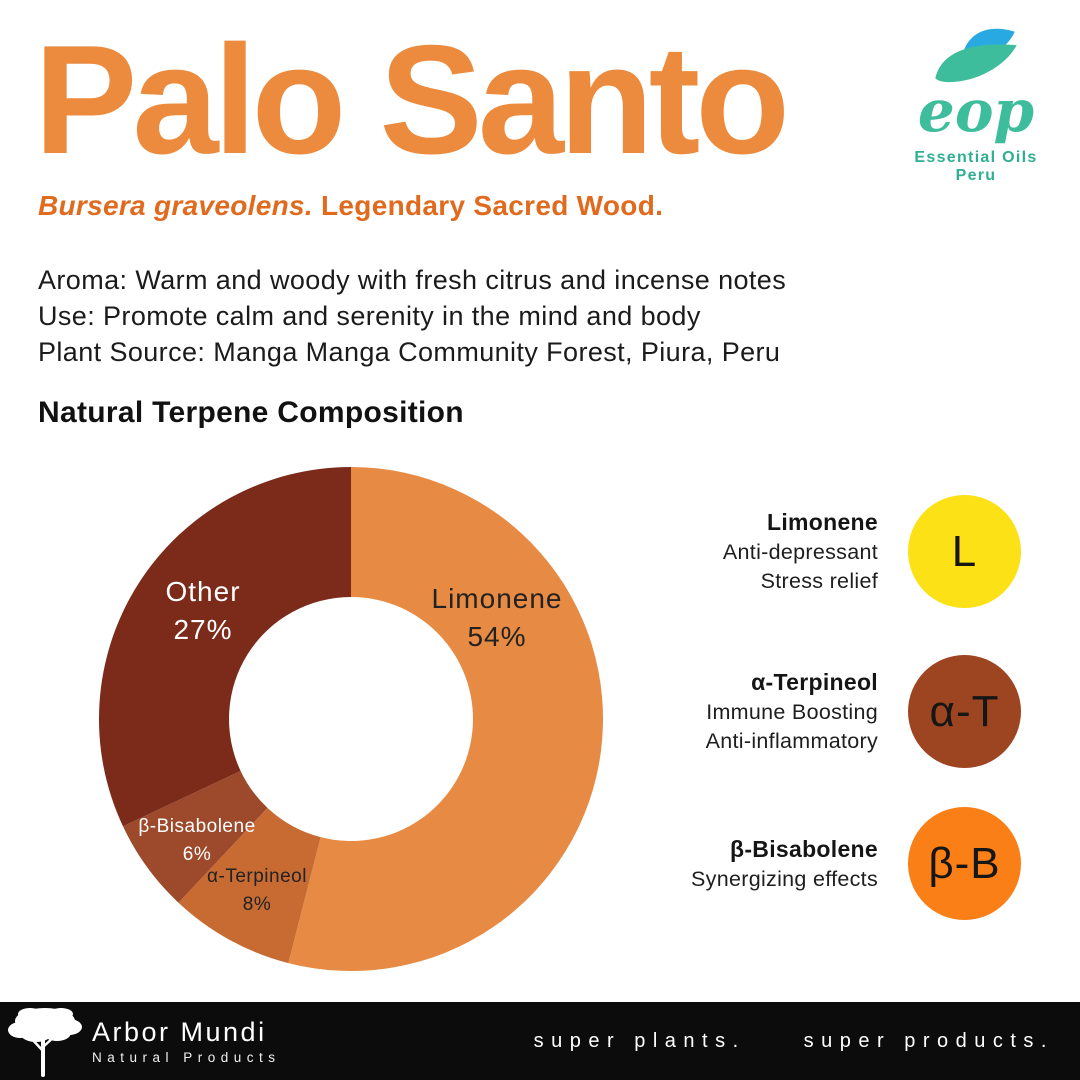 This screenshot has height=1080, width=1080. What do you see at coordinates (488, 205) in the screenshot?
I see `subtitle-tagline: Legendary Sacred Wood.` at bounding box center [488, 205].